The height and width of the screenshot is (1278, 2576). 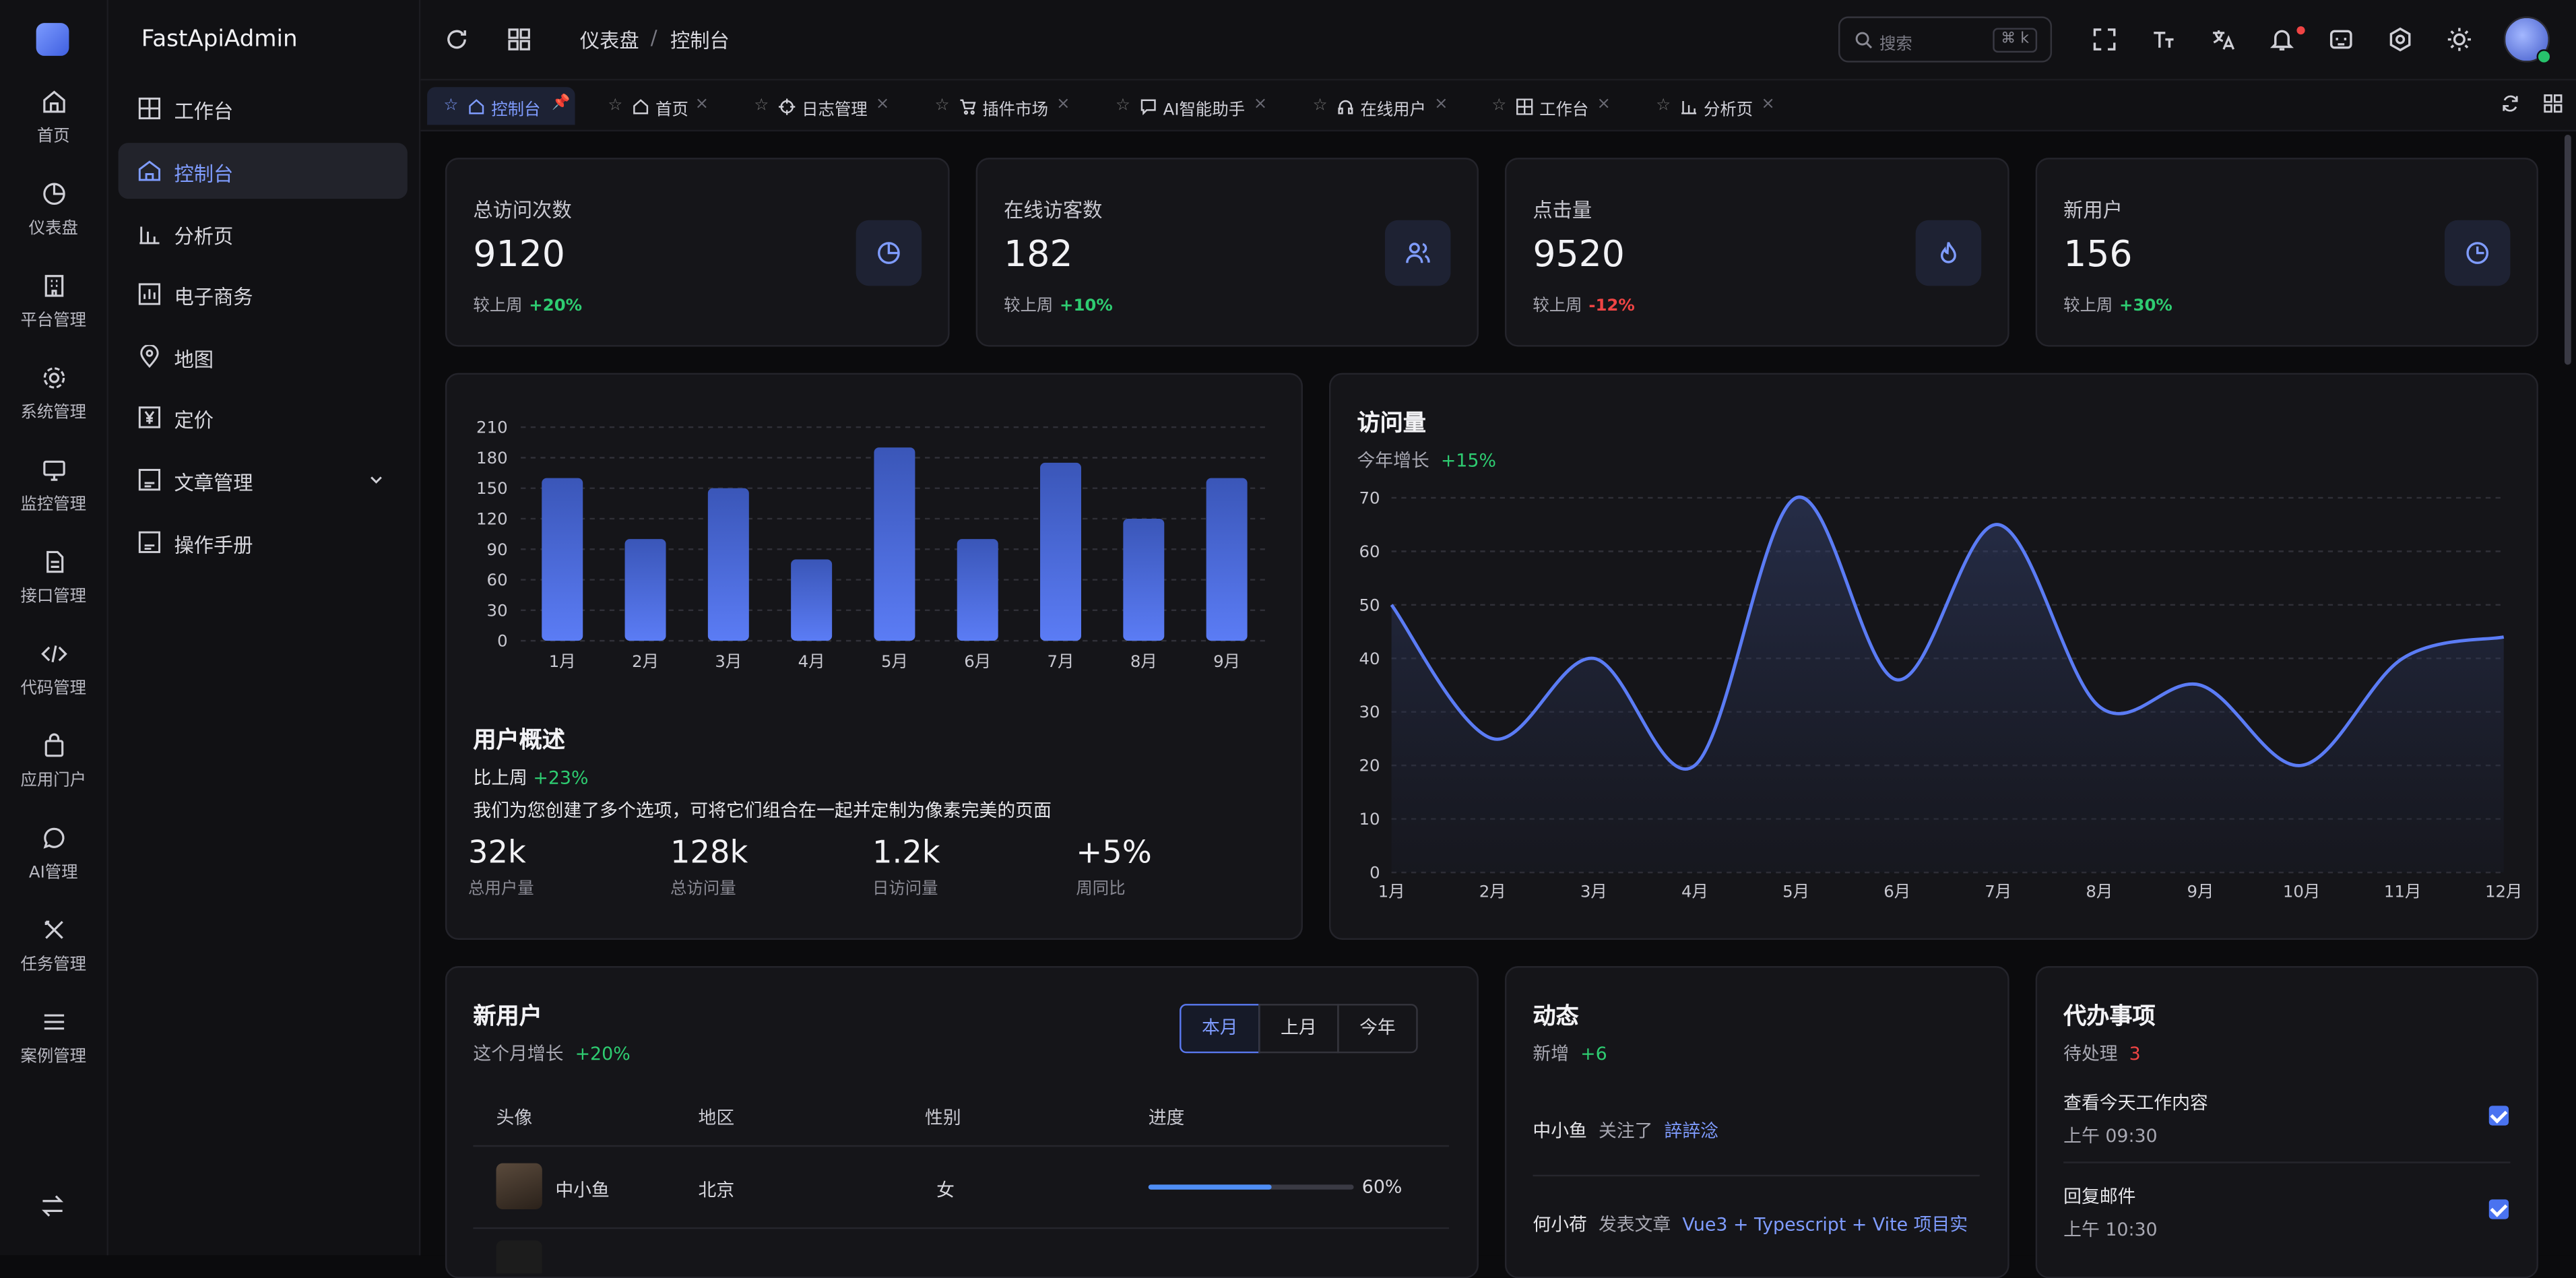 What do you see at coordinates (263, 233) in the screenshot?
I see `sidebar-item-analysis: 分析页` at bounding box center [263, 233].